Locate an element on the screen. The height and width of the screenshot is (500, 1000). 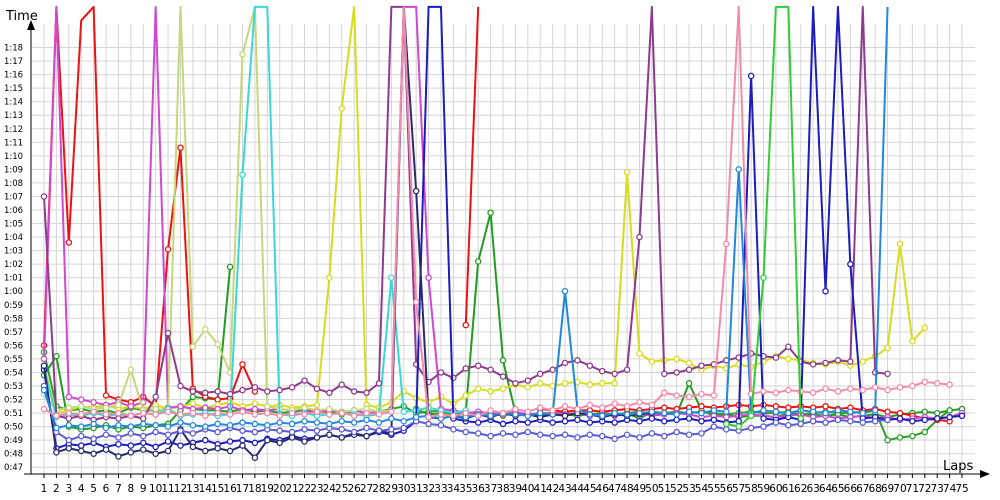
y-axis-arrow is located at coordinates (31, 25).